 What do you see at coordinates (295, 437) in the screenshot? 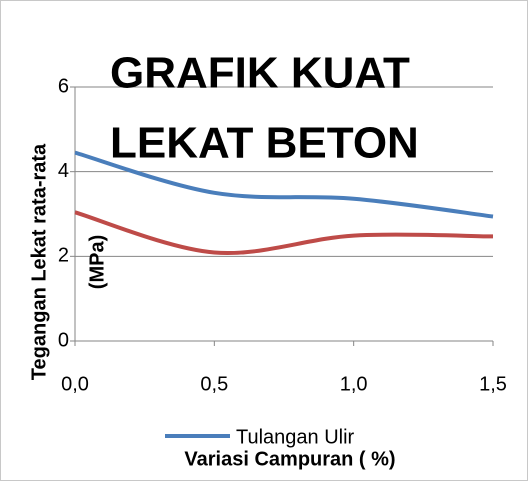
I see `legend-label: Tulangan Ulir` at bounding box center [295, 437].